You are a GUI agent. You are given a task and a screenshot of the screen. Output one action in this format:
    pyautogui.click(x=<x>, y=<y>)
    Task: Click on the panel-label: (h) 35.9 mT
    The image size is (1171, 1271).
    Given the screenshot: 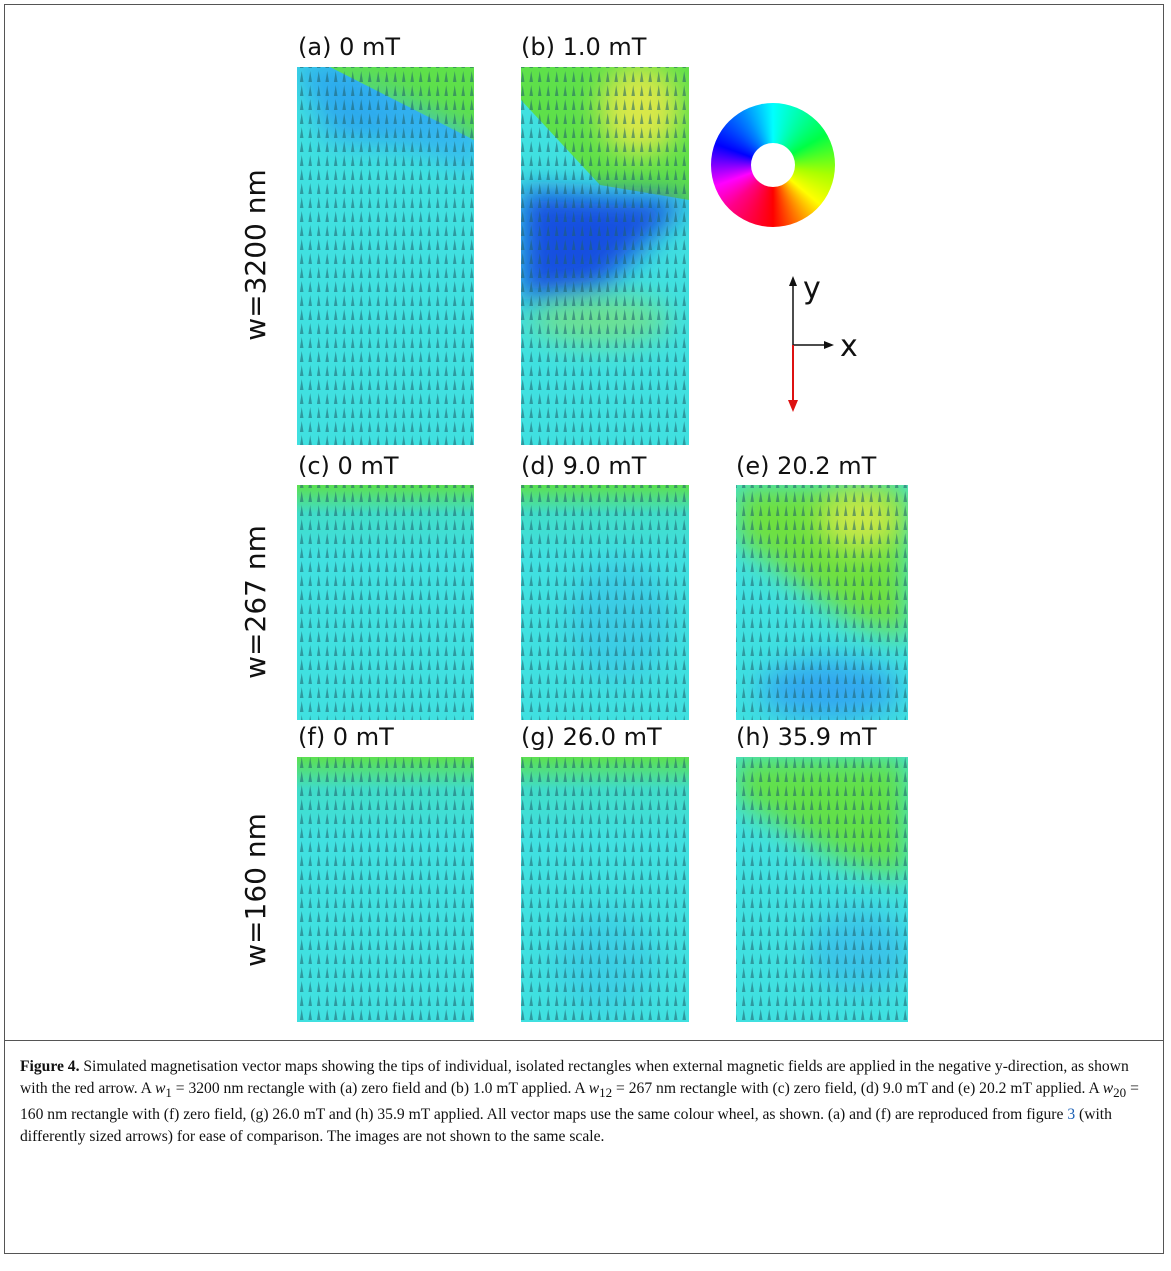 What is the action you would take?
    pyautogui.click(x=806, y=737)
    